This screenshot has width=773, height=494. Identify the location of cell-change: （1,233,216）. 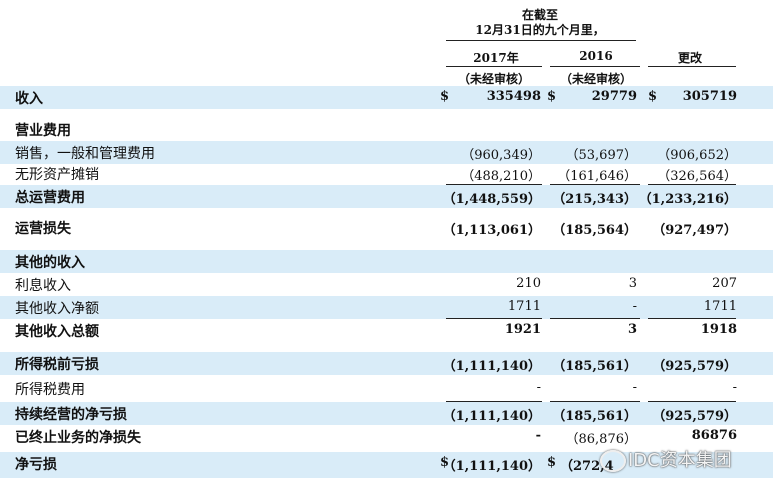
(687, 199).